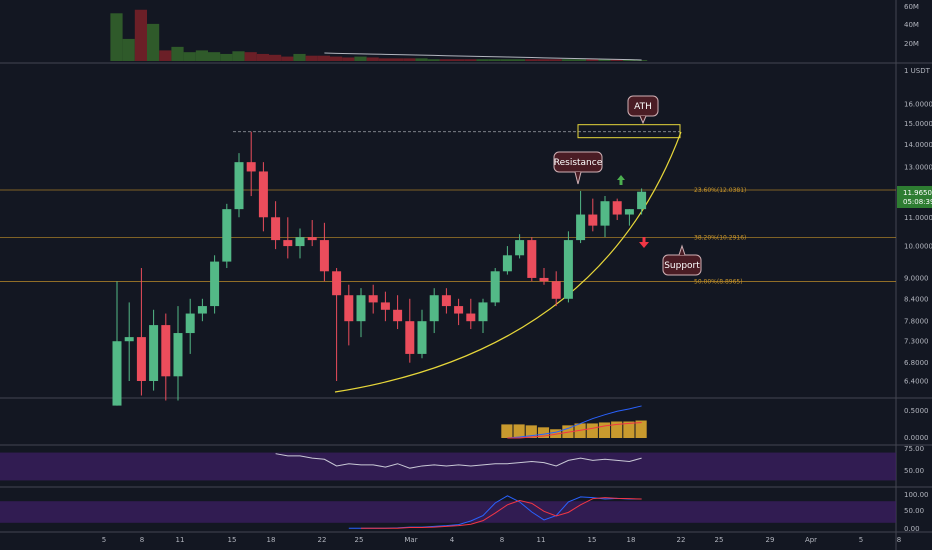 The image size is (932, 550). I want to click on price-tick-label: 7.8000, so click(916, 322).